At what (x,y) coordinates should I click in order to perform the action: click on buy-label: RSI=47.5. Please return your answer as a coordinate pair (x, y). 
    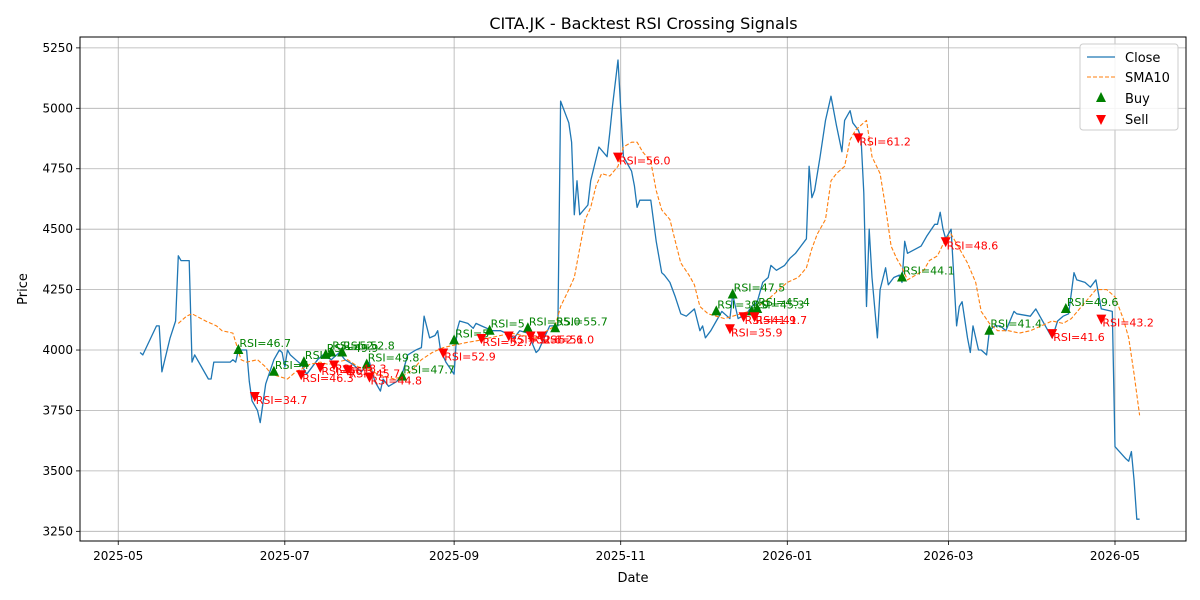
    Looking at the image, I should click on (760, 287).